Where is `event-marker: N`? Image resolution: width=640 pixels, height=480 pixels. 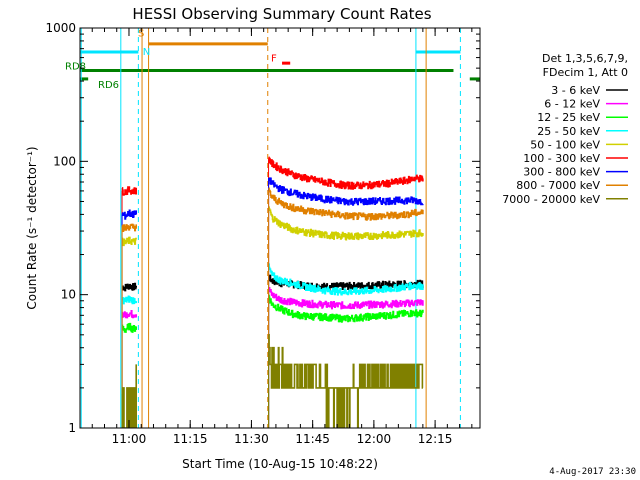 event-marker: N is located at coordinates (146, 52).